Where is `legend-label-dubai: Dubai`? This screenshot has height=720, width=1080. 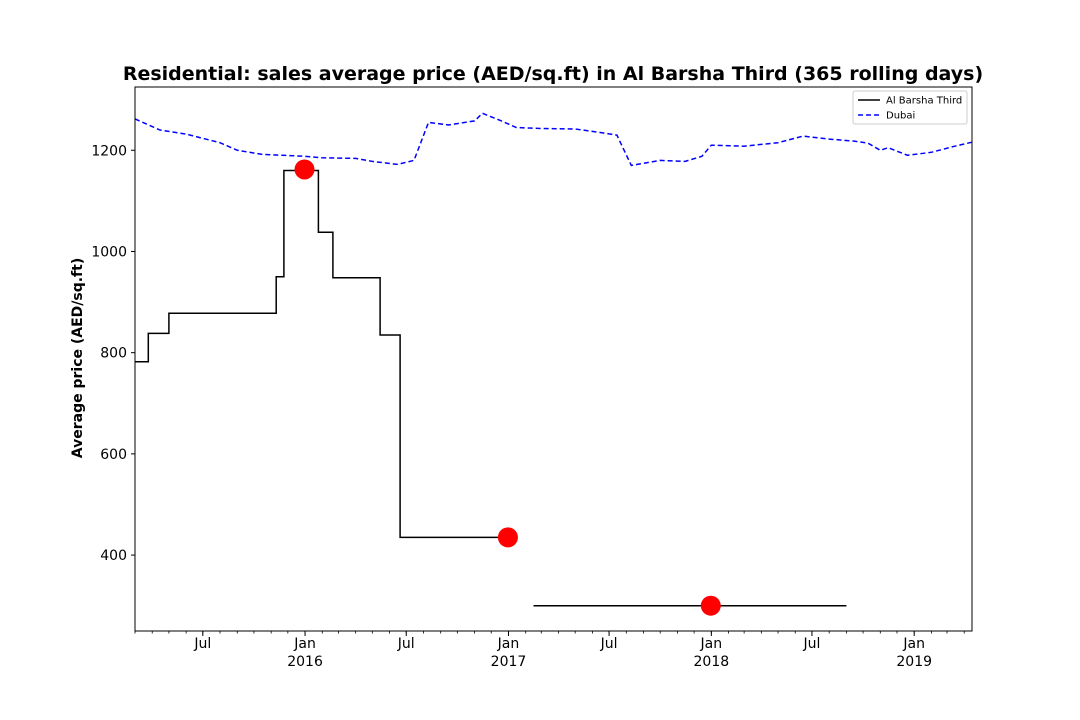
legend-label-dubai: Dubai is located at coordinates (900, 116).